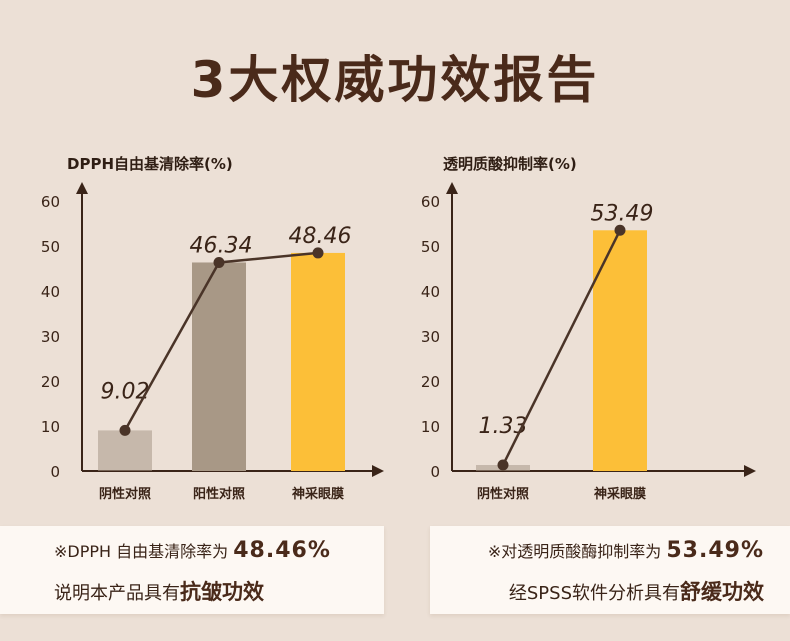  I want to click on note-right: ※对透明质酸酶抑制率为 53.49% 经SPSS软件分析具有舒缓功效, so click(610, 570).